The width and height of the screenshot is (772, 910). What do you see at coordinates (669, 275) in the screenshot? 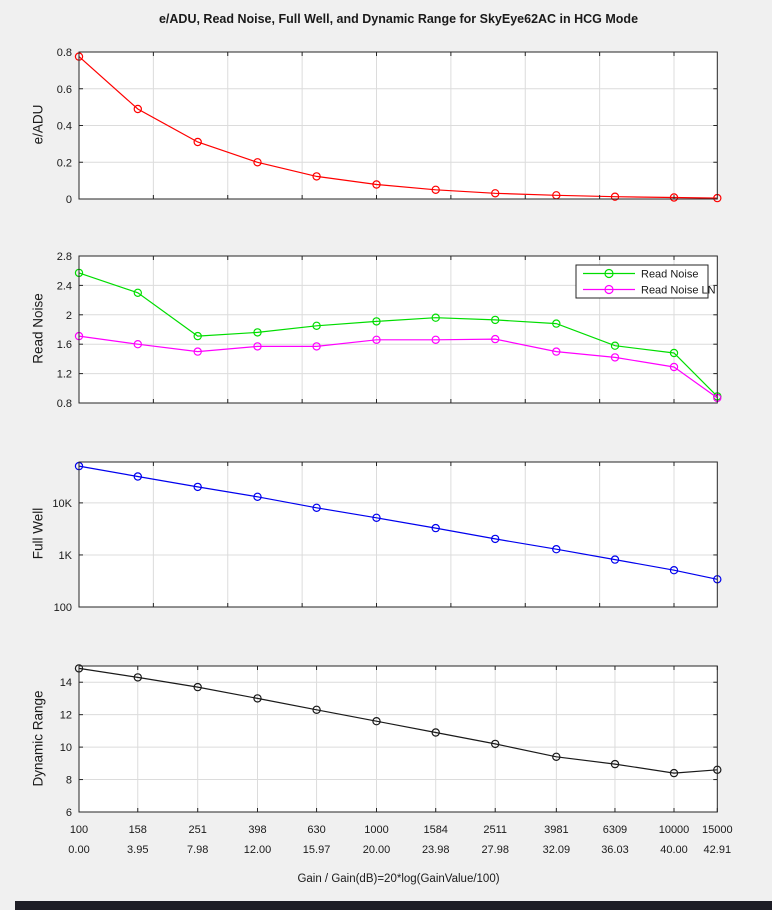
I see `legend-label-read-noise: Read Noise` at bounding box center [669, 275].